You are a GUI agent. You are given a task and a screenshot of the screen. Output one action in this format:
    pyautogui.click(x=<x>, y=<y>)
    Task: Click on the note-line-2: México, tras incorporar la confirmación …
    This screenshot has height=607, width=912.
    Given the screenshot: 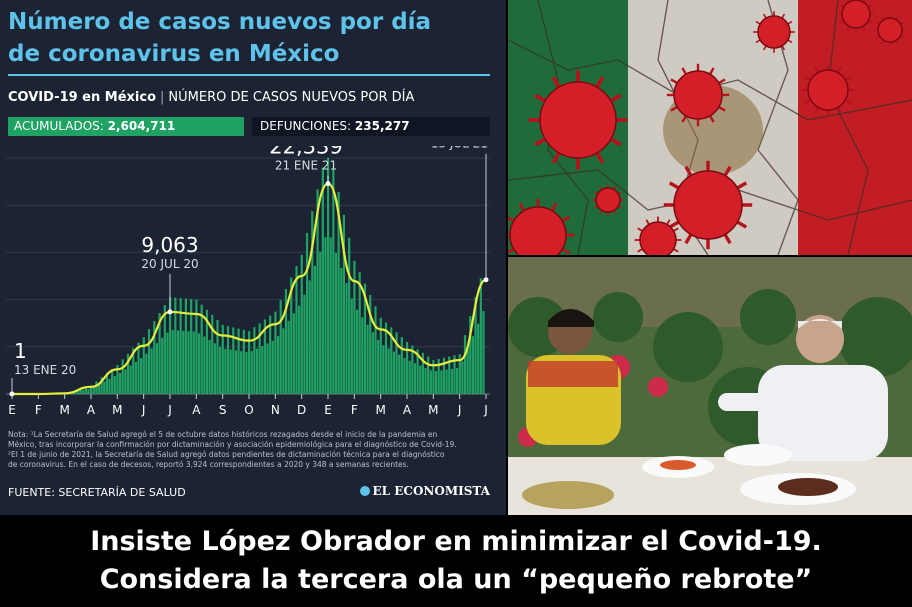 What is the action you would take?
    pyautogui.click(x=232, y=444)
    